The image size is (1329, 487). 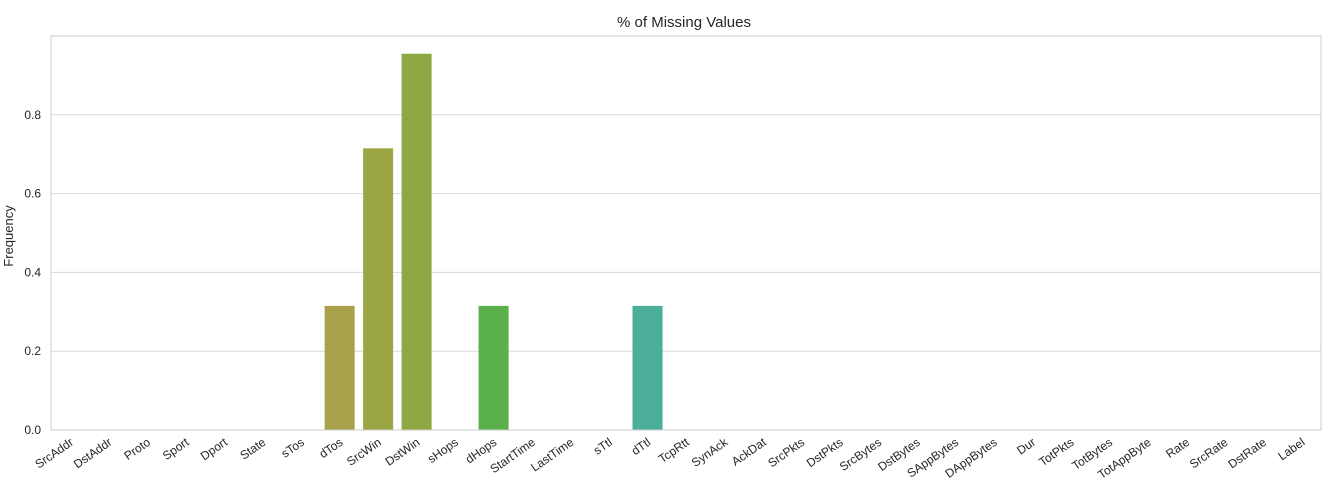 What do you see at coordinates (1291, 449) in the screenshot?
I see `x-tick-label: Label` at bounding box center [1291, 449].